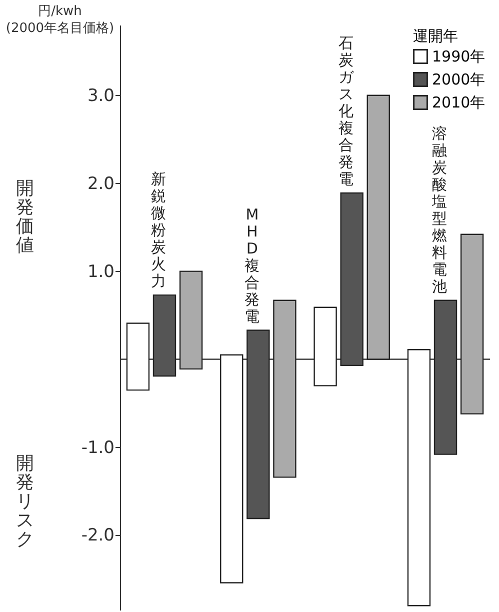 The image size is (499, 612). What do you see at coordinates (60, 20) in the screenshot?
I see `y-axis-title: 円/kwh (2000年名目価格)` at bounding box center [60, 20].